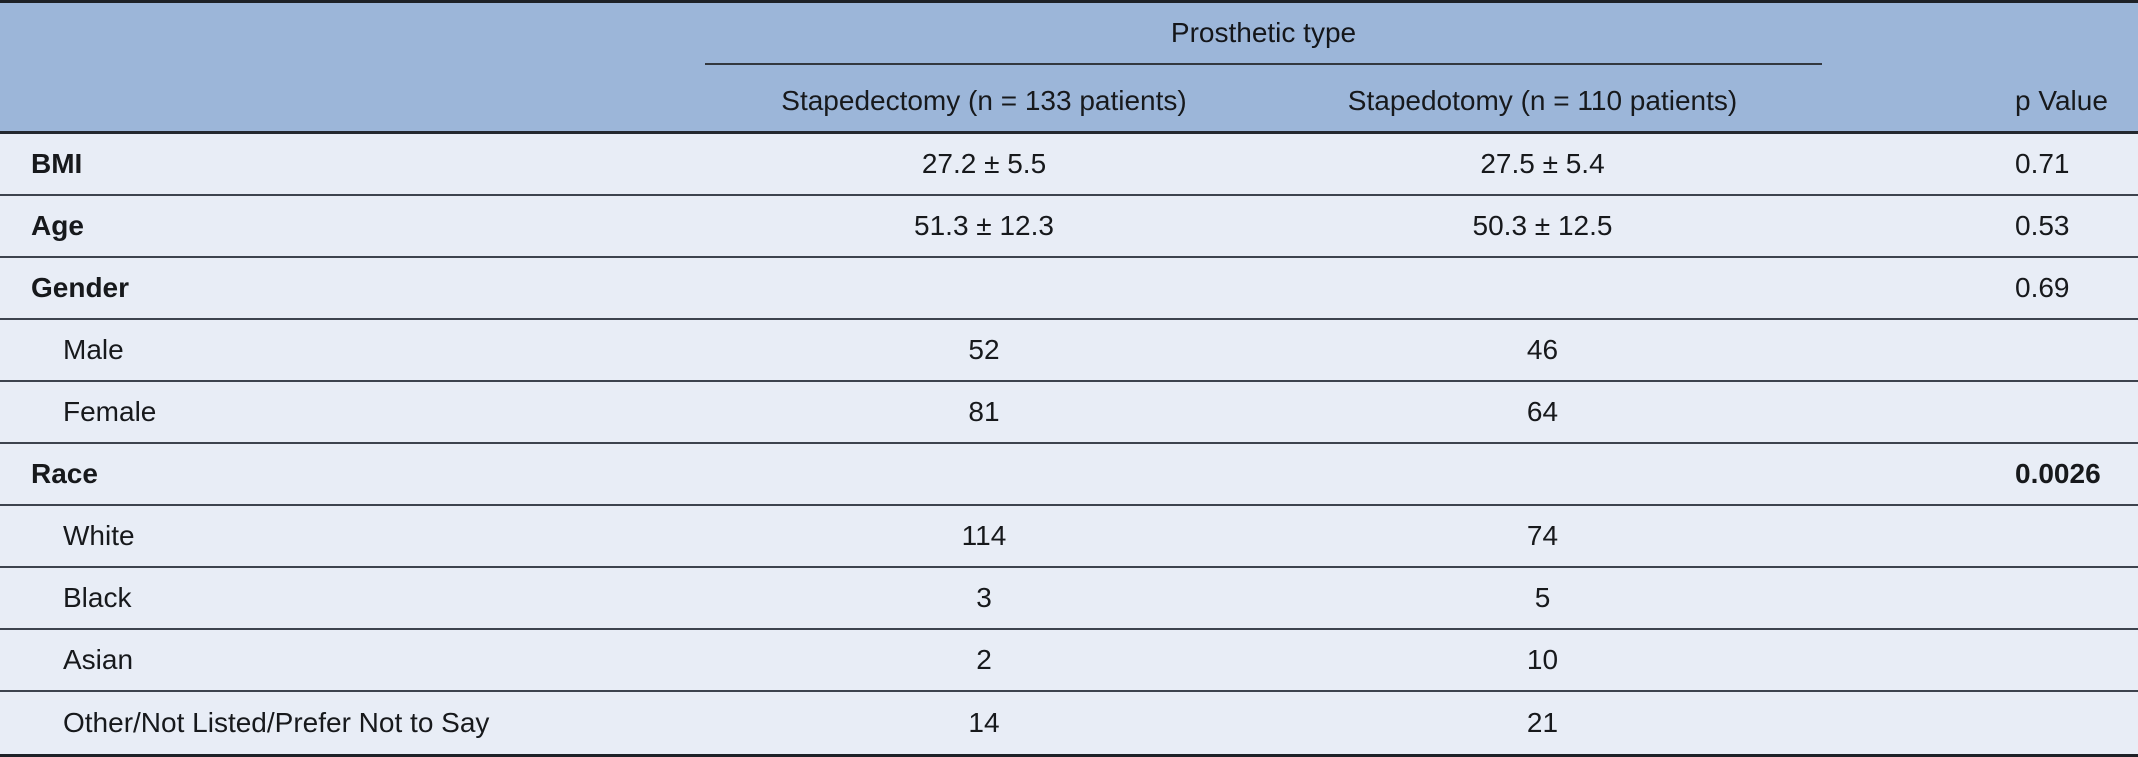  Describe the element at coordinates (1542, 225) in the screenshot. I see `stapedotomy-value: 50.3 ± 12.5` at that location.